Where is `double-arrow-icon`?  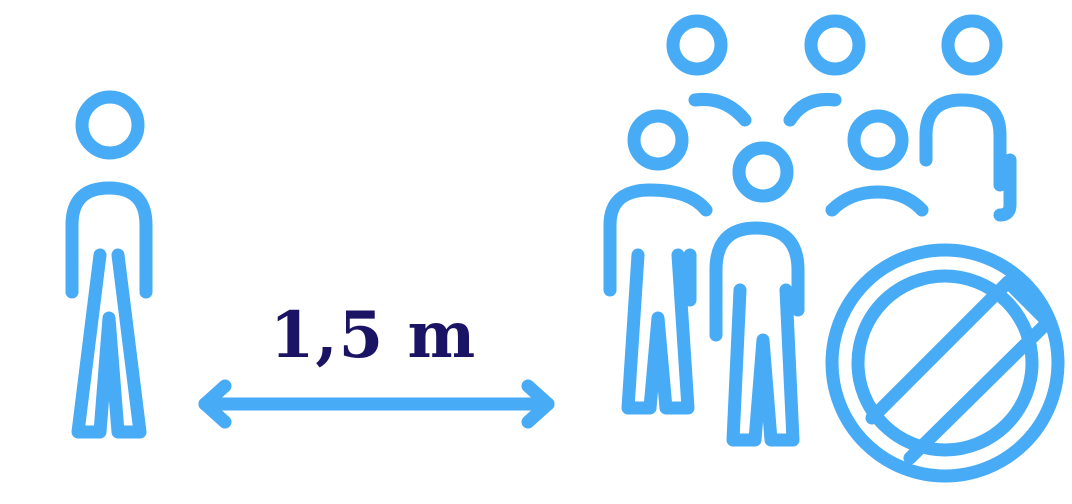 double-arrow-icon is located at coordinates (376, 404).